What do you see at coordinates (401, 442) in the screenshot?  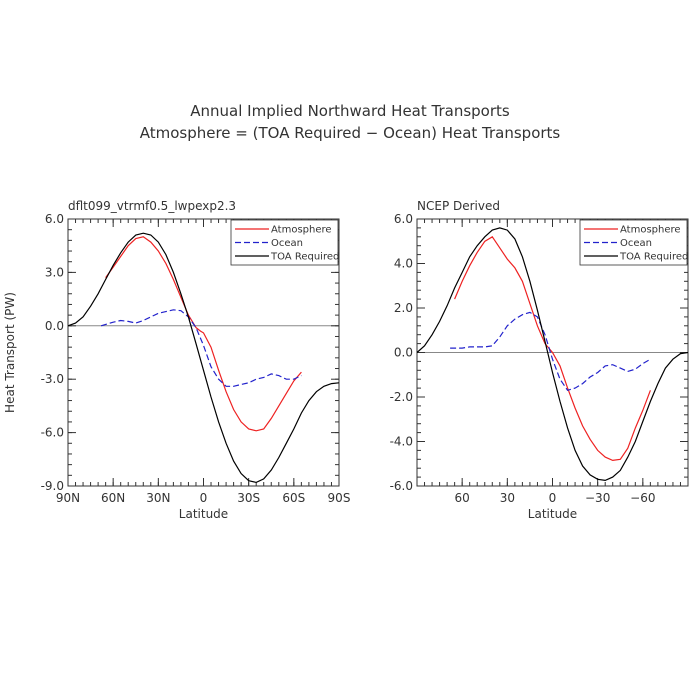 I see `y-tick-label: -4.0` at bounding box center [401, 442].